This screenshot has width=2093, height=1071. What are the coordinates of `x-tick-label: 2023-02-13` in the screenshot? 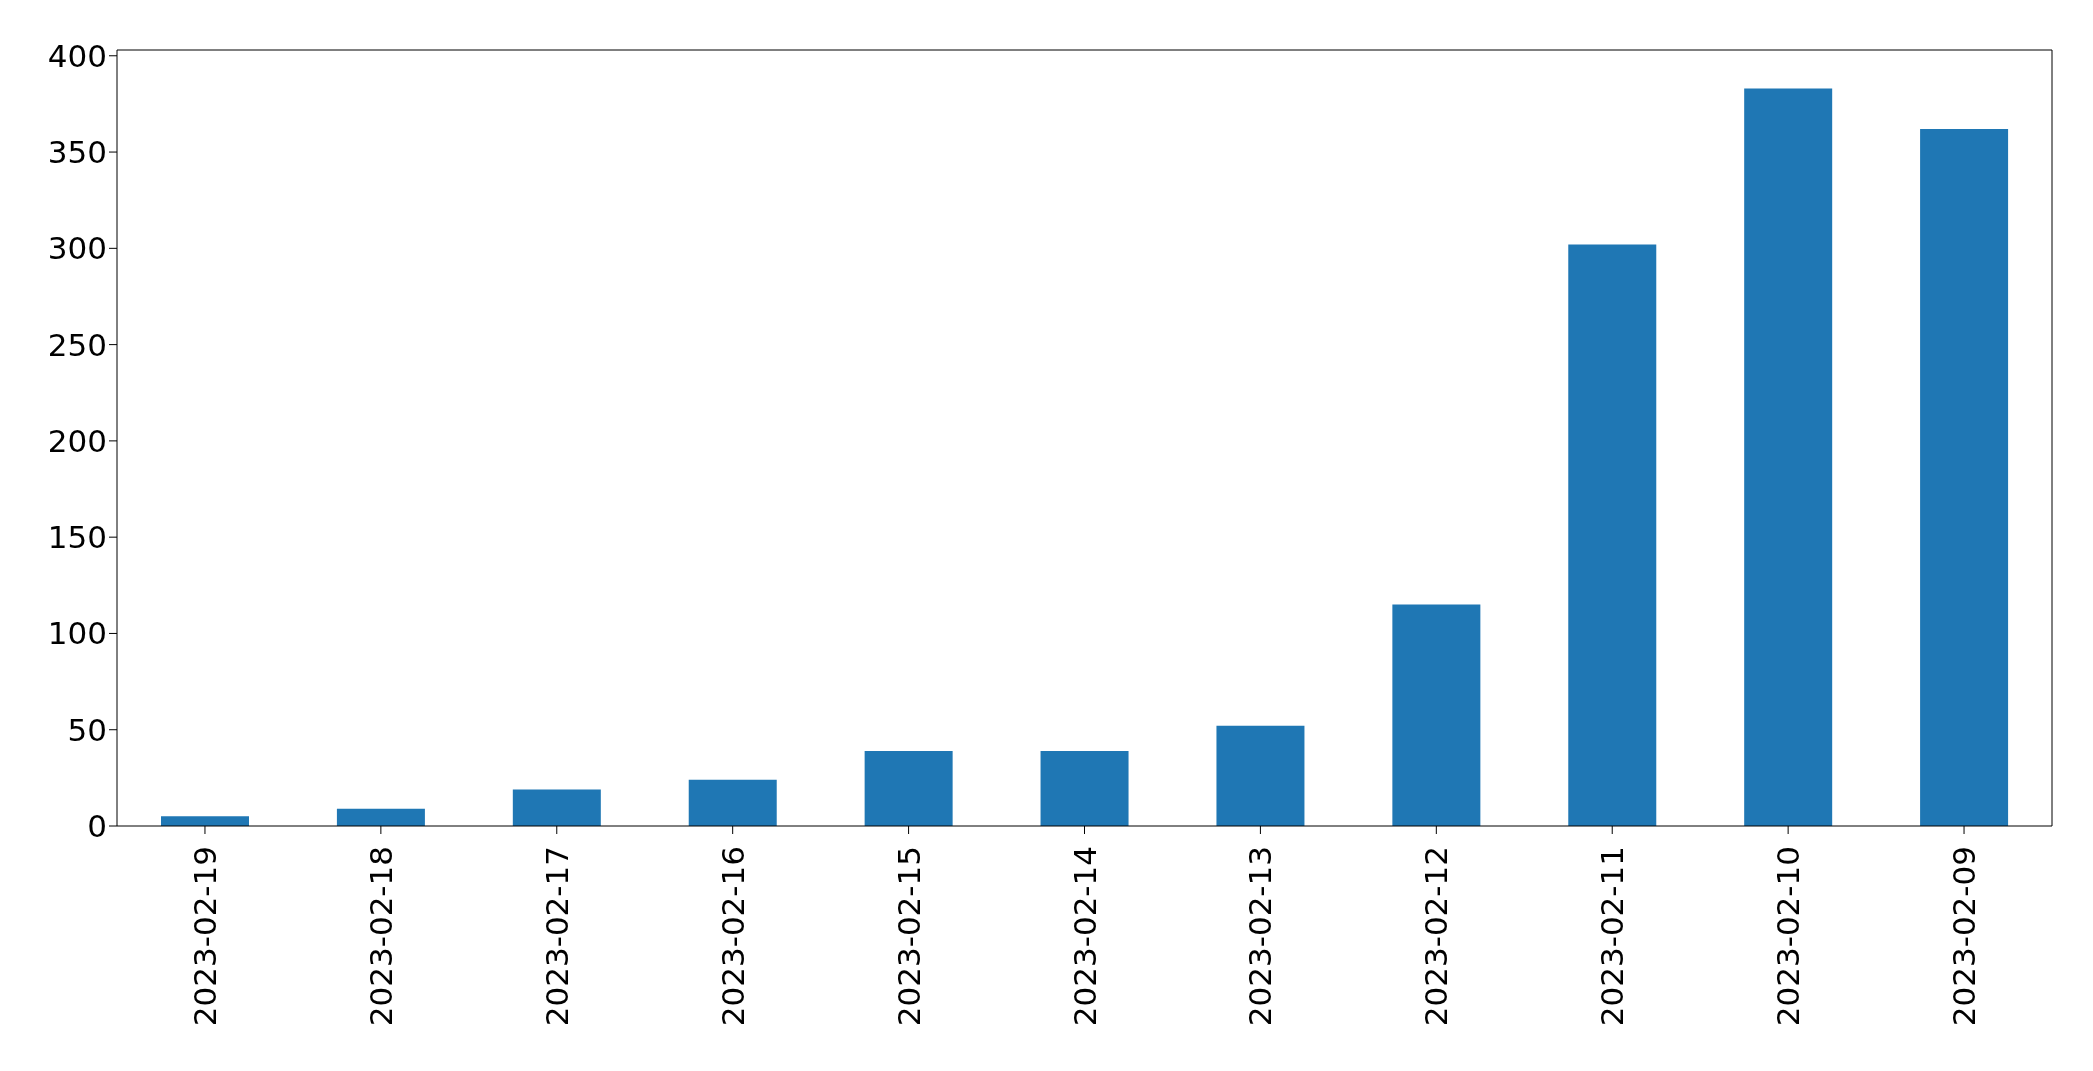 It's located at (1260, 936).